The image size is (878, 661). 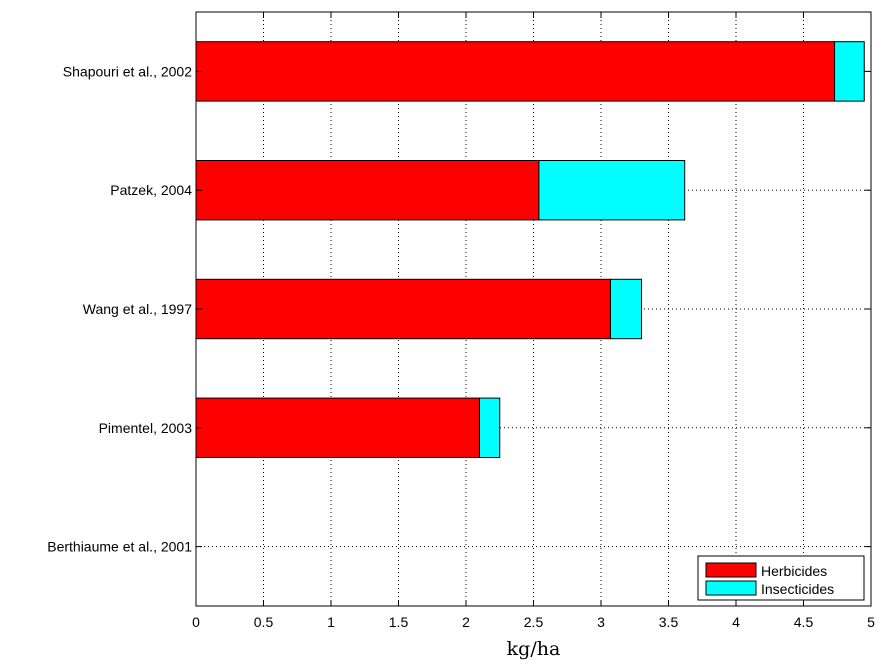 I want to click on x-tick-label: 3, so click(x=601, y=622).